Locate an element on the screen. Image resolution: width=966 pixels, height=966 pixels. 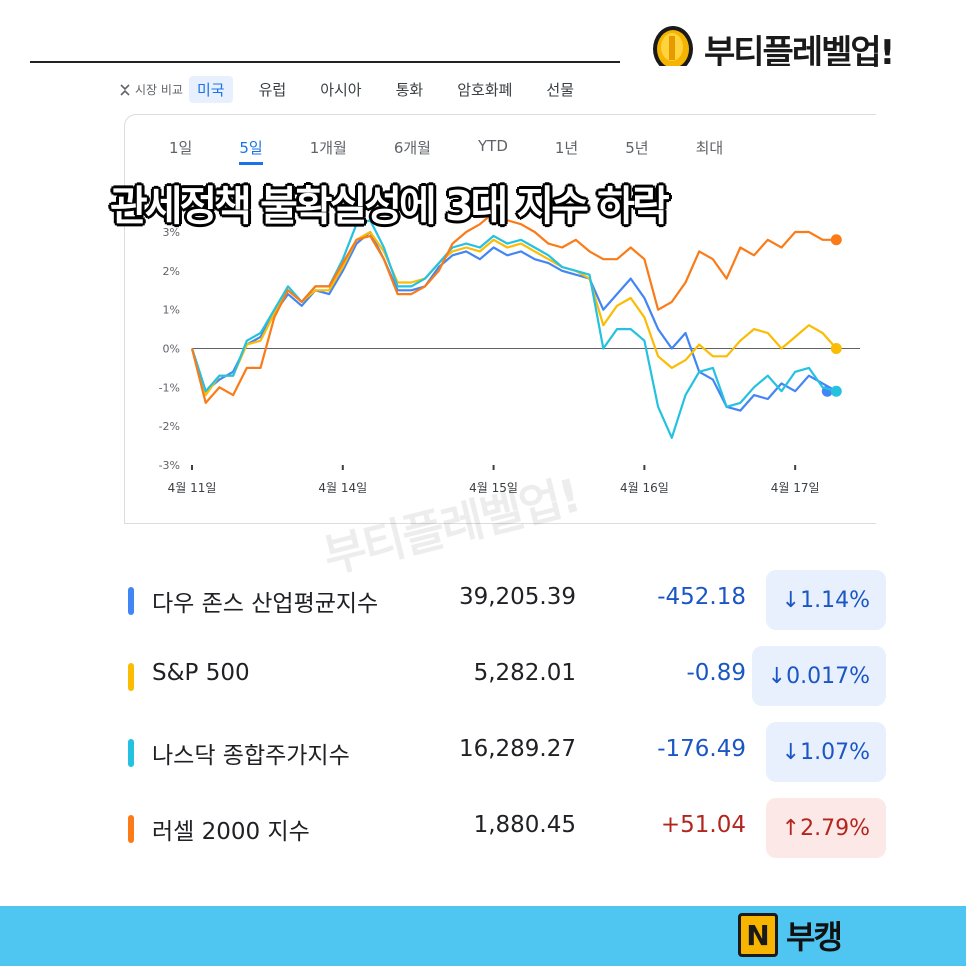
y-tick-label: -1% is located at coordinates (169, 387).